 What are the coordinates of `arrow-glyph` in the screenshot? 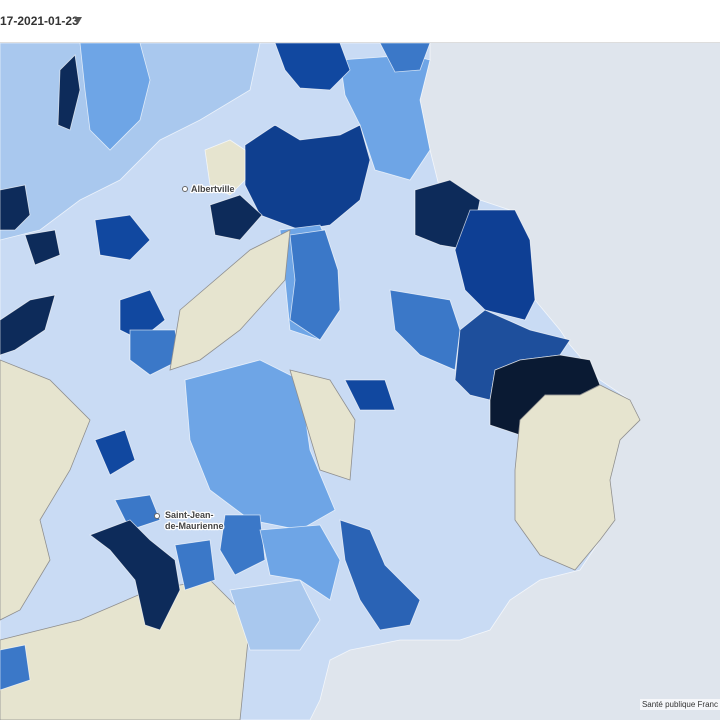 It's located at (78, 20).